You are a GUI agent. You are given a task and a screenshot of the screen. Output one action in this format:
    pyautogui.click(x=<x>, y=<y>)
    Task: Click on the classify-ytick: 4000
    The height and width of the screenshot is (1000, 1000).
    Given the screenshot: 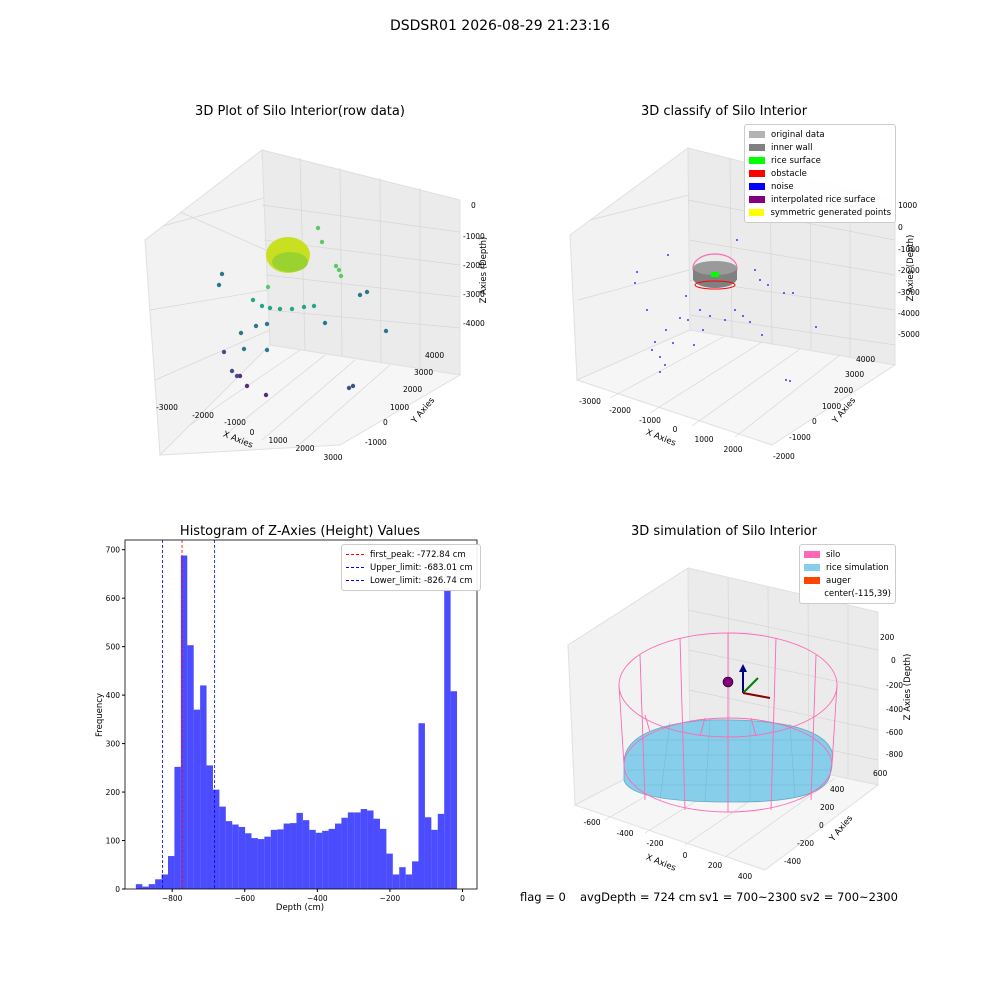 What is the action you would take?
    pyautogui.click(x=865, y=359)
    